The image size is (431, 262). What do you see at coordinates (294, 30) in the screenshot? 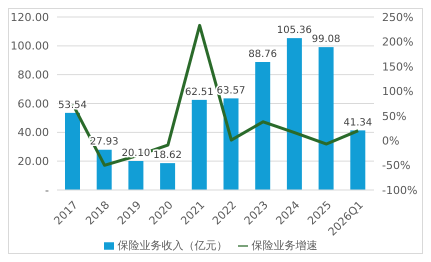
I see `data-label: 105.36` at bounding box center [294, 30].